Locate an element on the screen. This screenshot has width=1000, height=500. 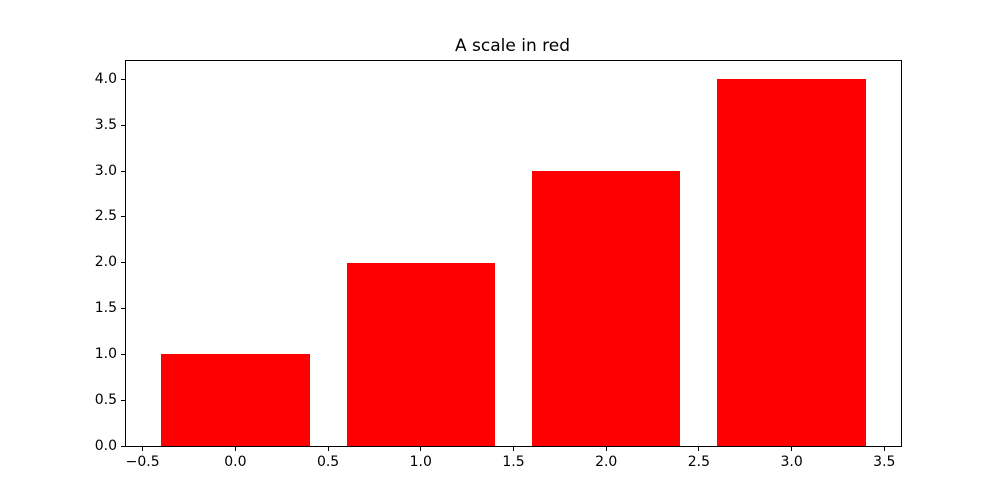
x-tick-label: 2.0 is located at coordinates (606, 462).